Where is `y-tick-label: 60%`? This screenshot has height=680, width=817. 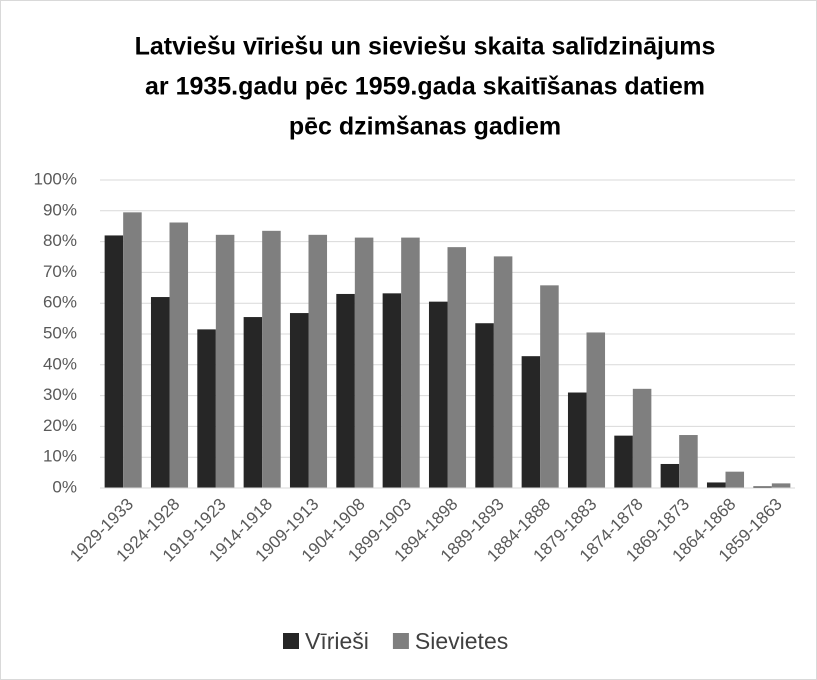 y-tick-label: 60% is located at coordinates (60, 302).